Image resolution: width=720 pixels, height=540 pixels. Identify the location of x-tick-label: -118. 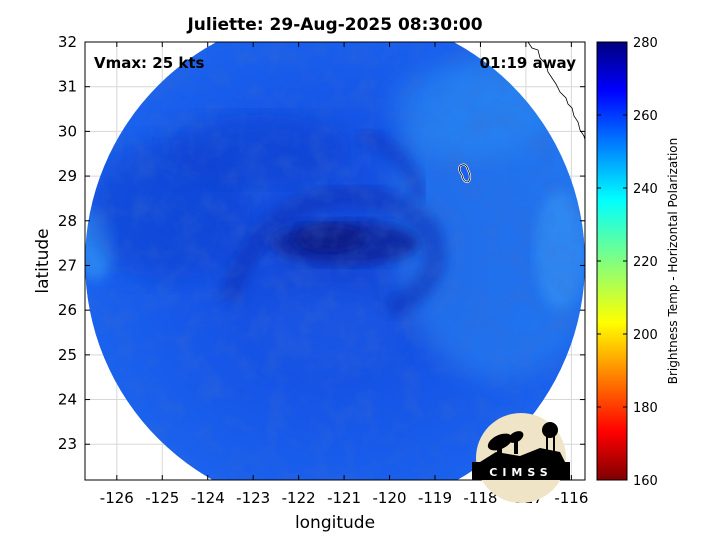
(480, 498).